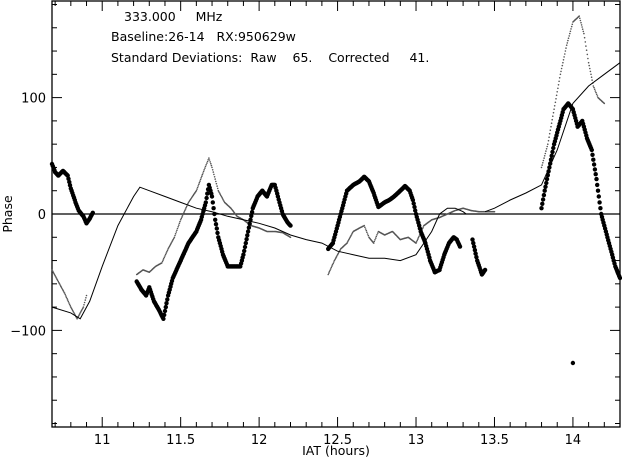 This screenshot has height=459, width=622. Describe the element at coordinates (177, 57) in the screenshot. I see `std-label: Standard Deviations:` at that location.